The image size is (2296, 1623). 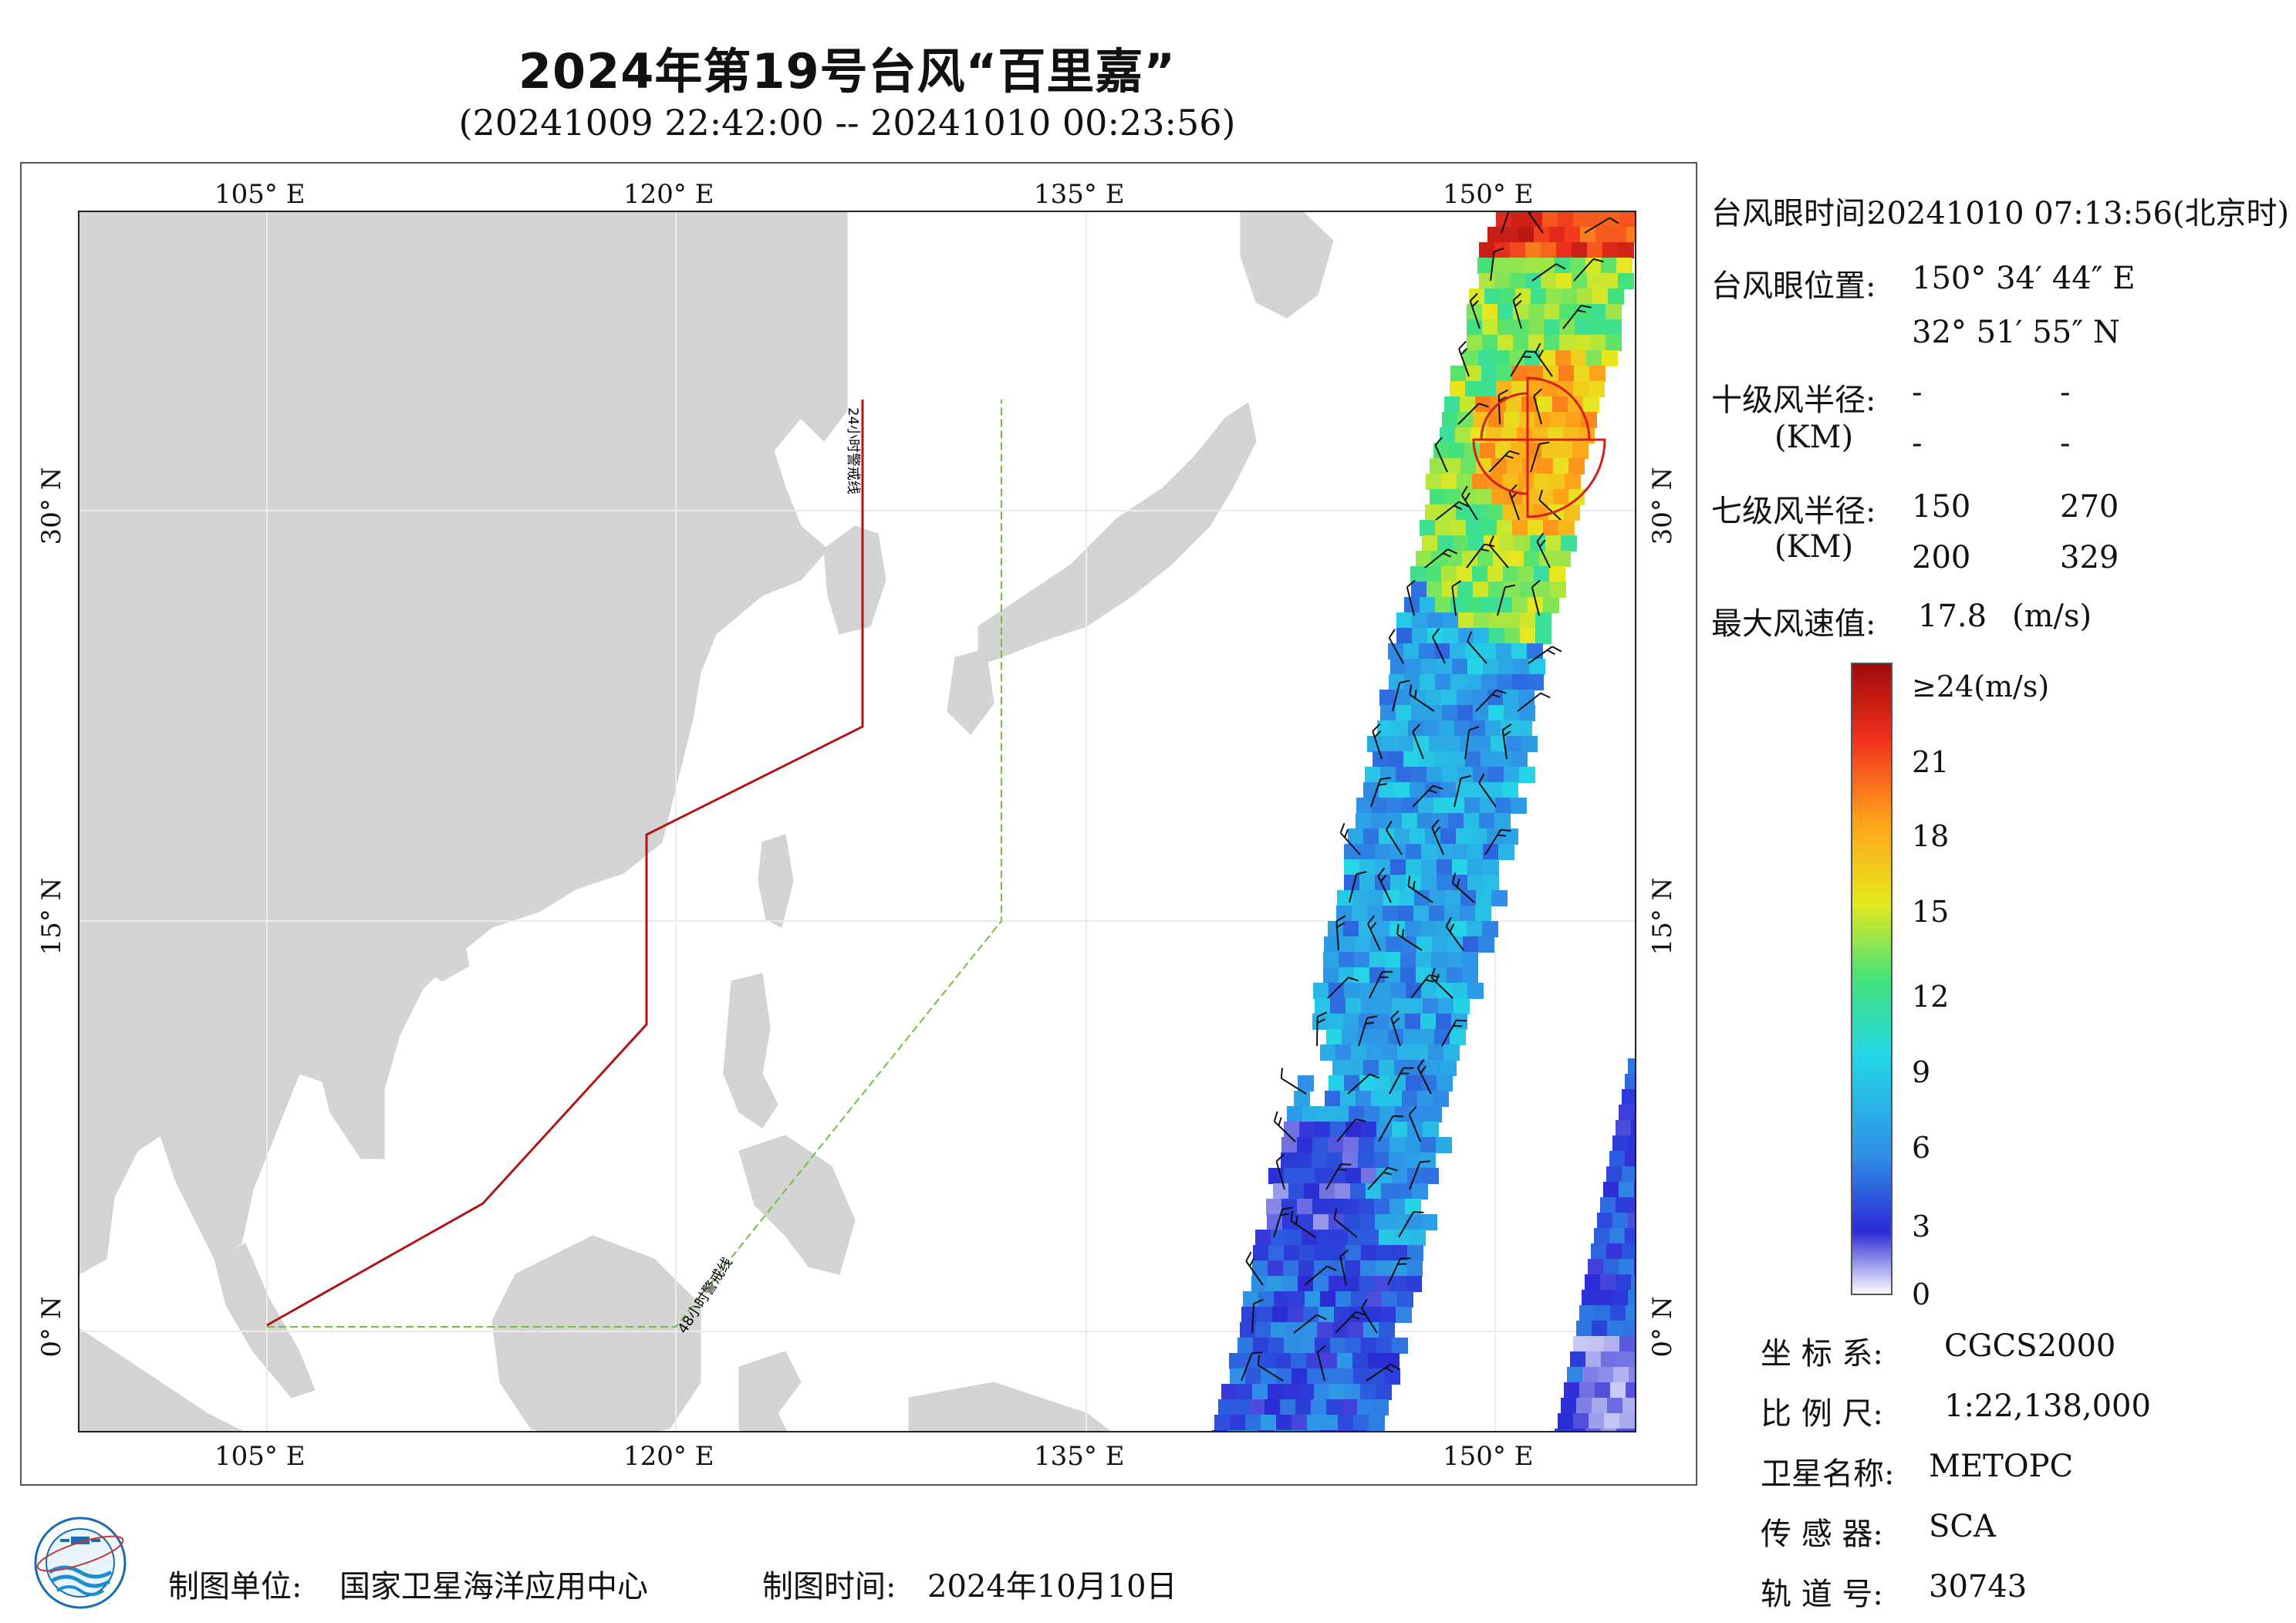 I want to click on typhoon-eye-marker, so click(x=1539, y=447).